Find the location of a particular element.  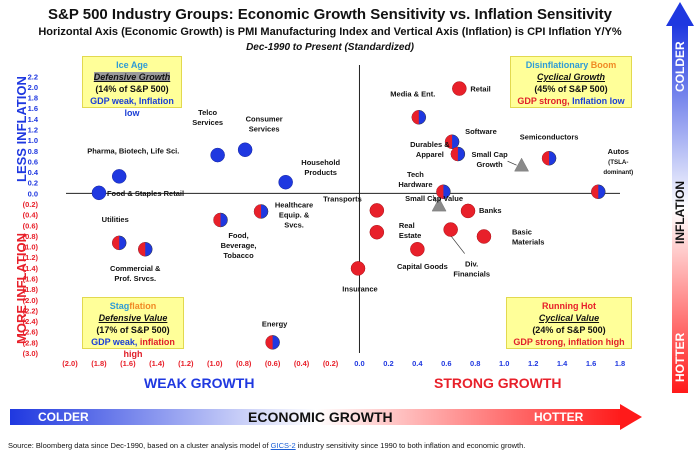

data-point-label: (TSLA- is located at coordinates (618, 162).